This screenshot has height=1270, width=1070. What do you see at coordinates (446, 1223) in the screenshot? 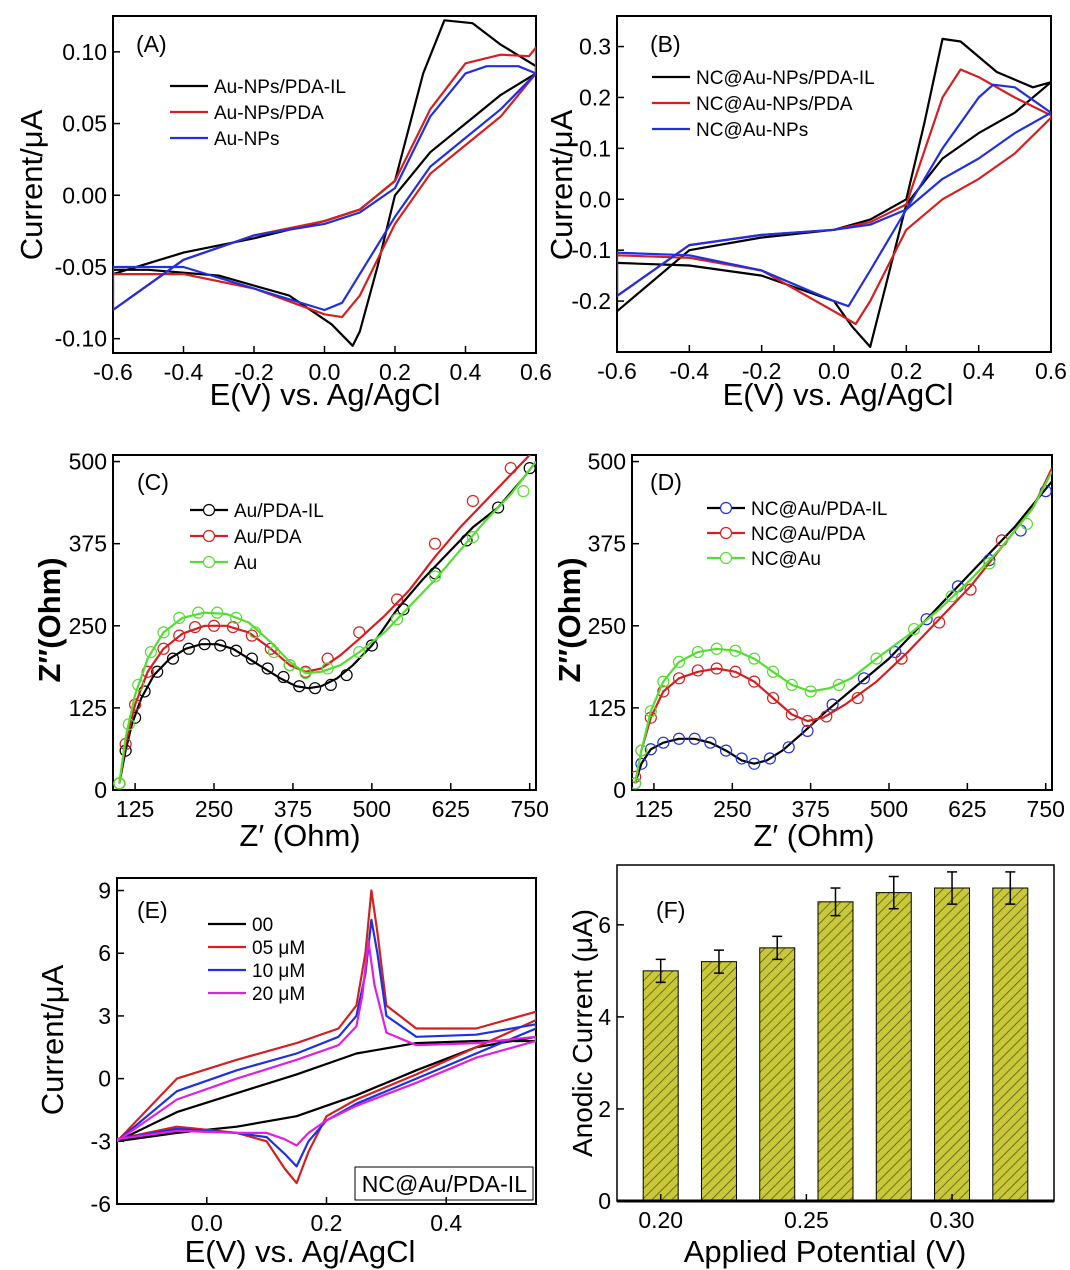
I see `x-tick-label: 0.4` at bounding box center [446, 1223].